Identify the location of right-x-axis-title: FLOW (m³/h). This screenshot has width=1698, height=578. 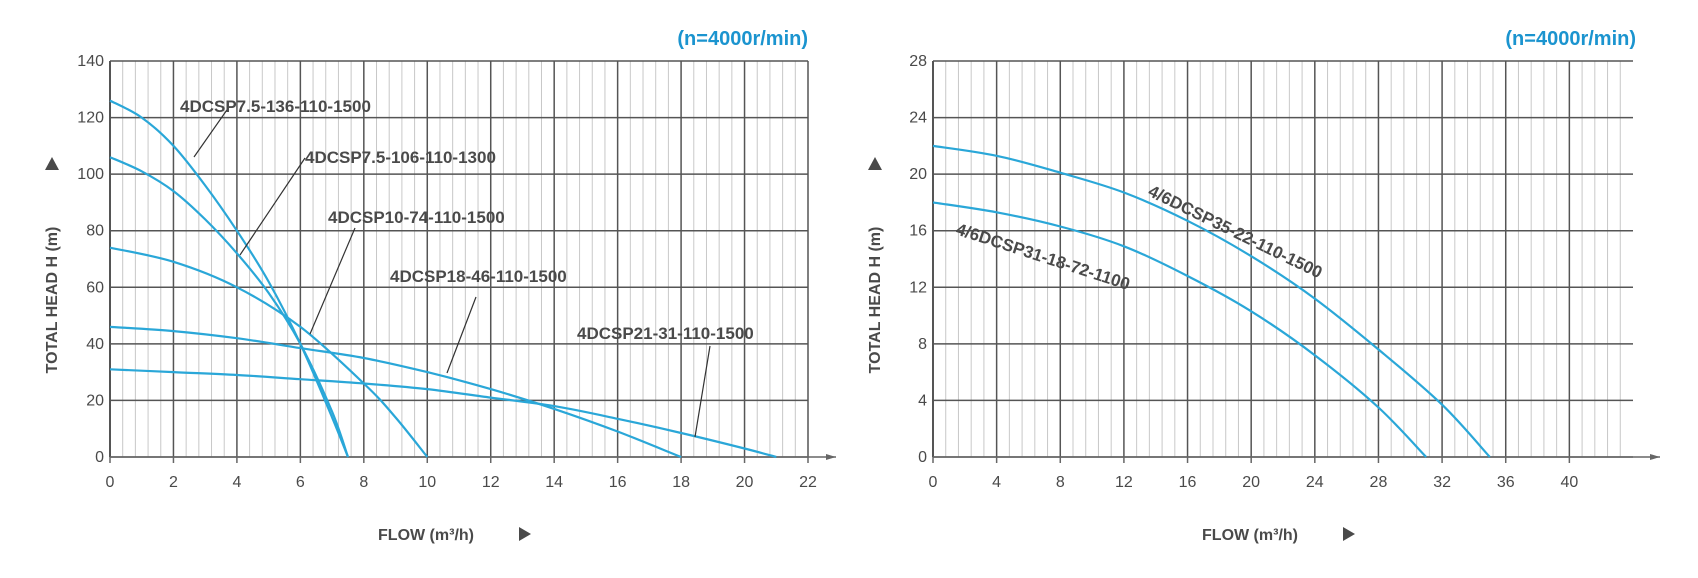
(1250, 535).